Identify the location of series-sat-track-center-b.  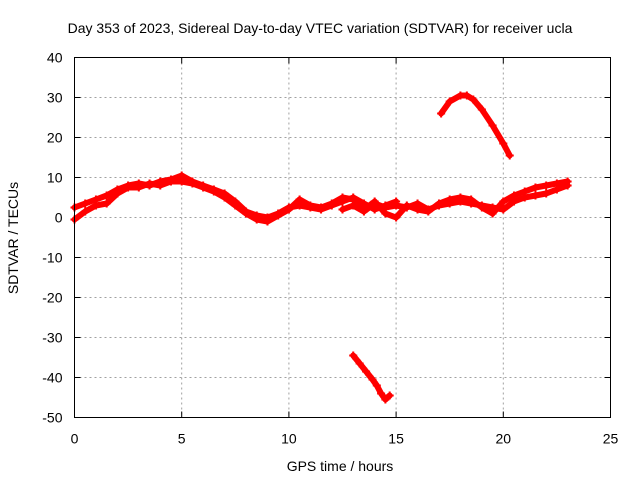
(460, 199).